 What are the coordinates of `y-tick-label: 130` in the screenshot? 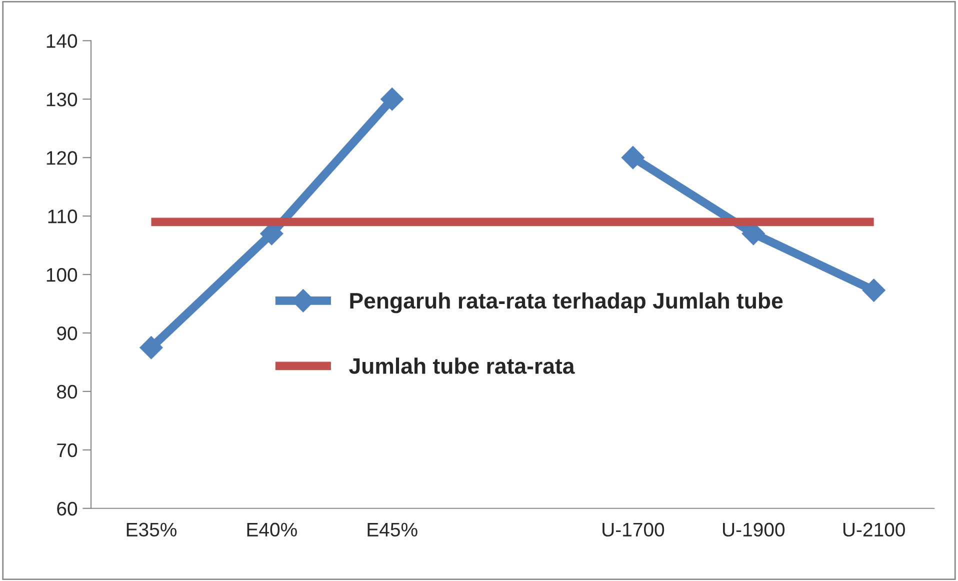 It's located at (62, 99).